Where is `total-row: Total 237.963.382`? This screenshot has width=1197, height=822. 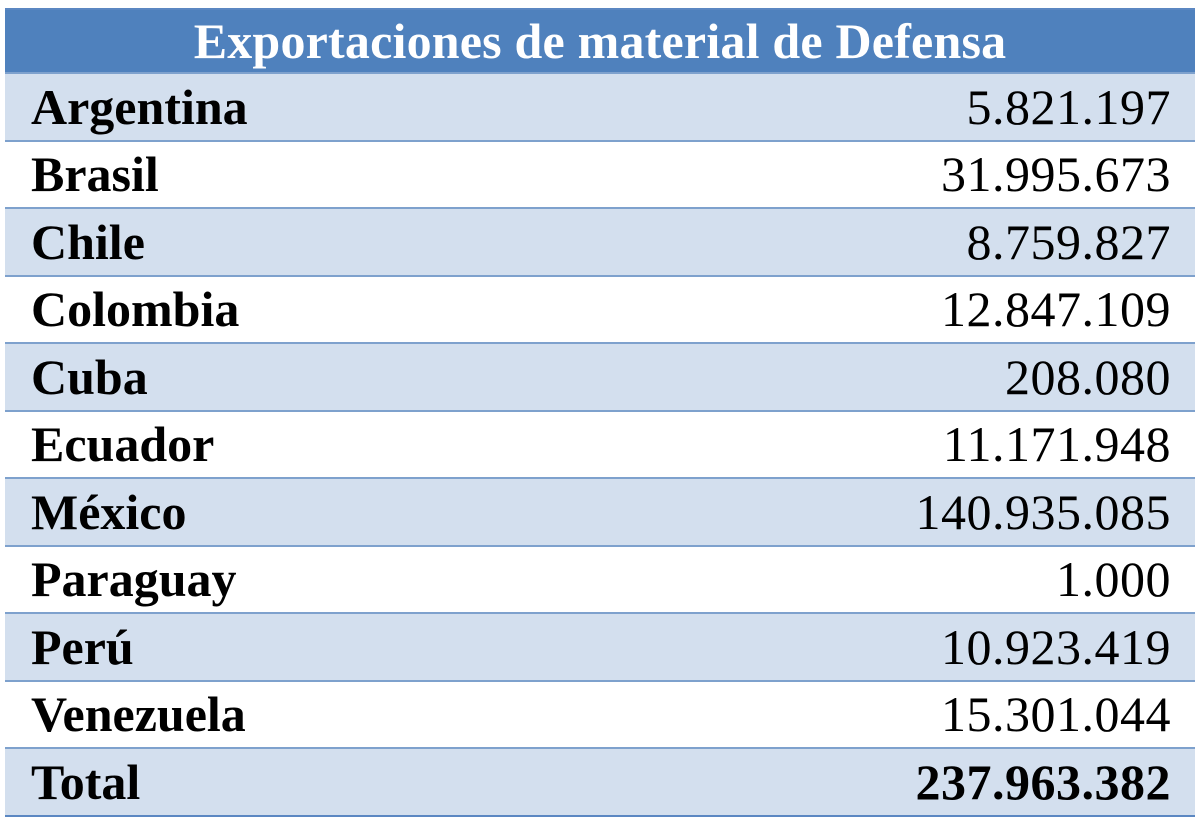
total-row: Total 237.963.382 is located at coordinates (600, 781).